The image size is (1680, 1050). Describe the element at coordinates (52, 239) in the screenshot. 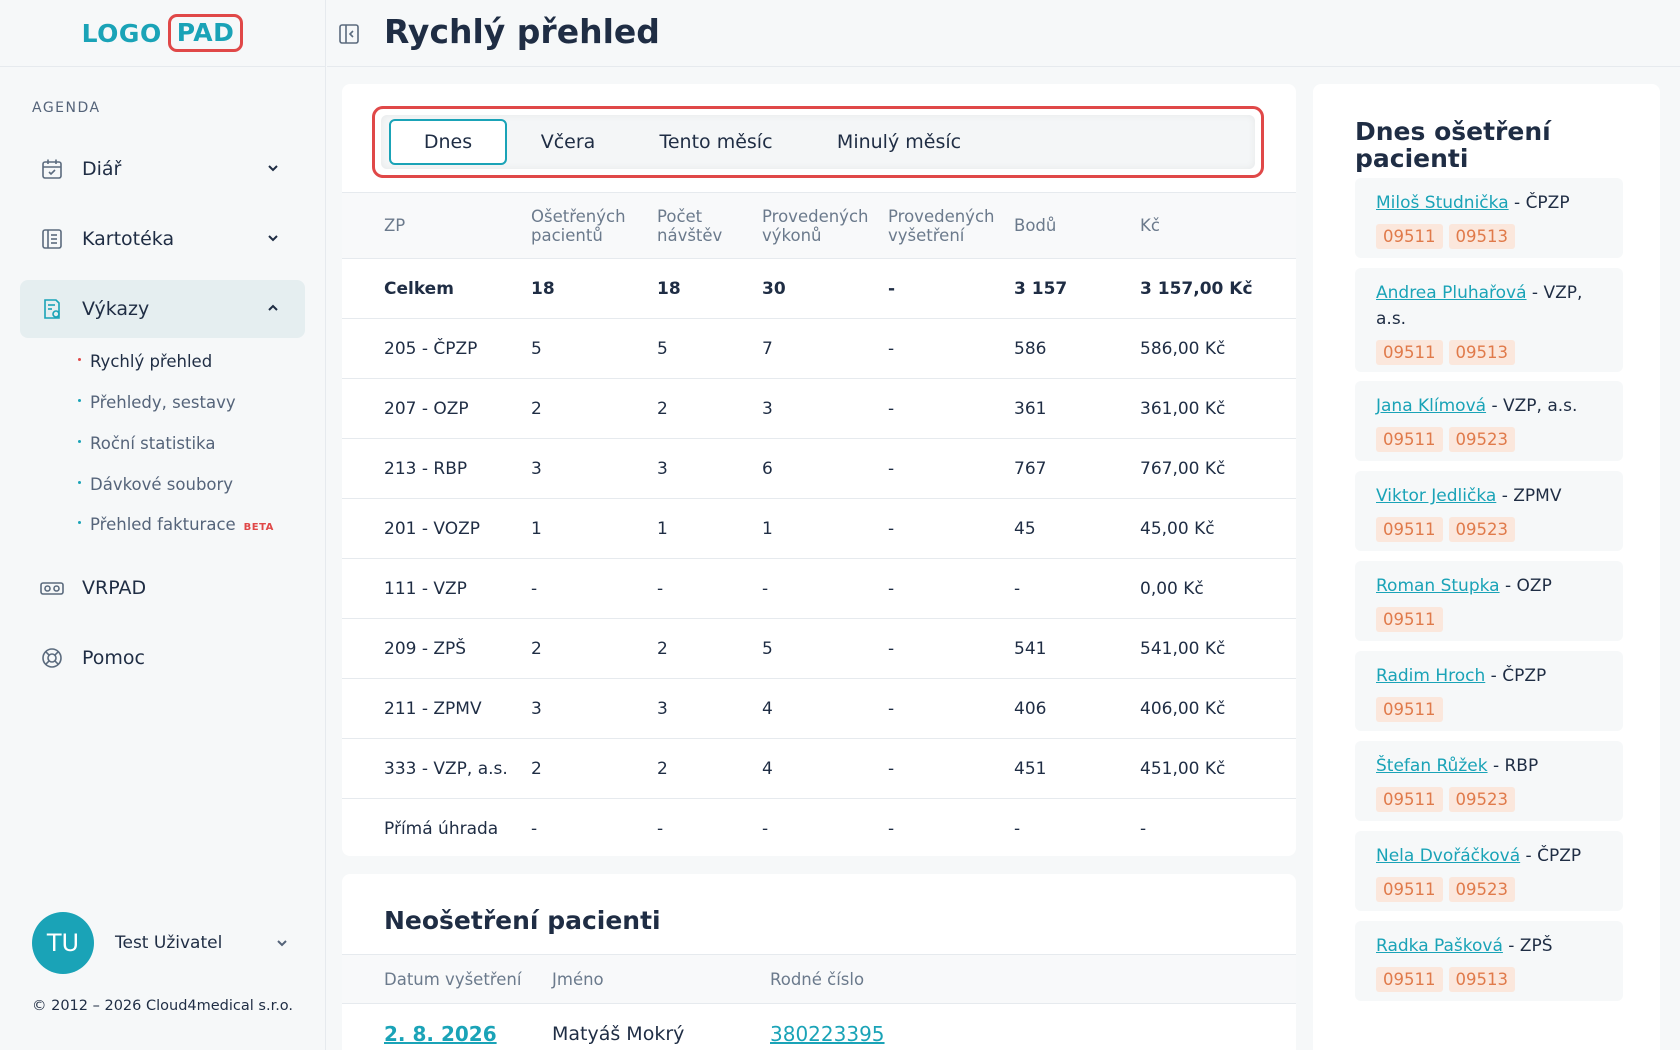

I see `file-card-icon` at that location.